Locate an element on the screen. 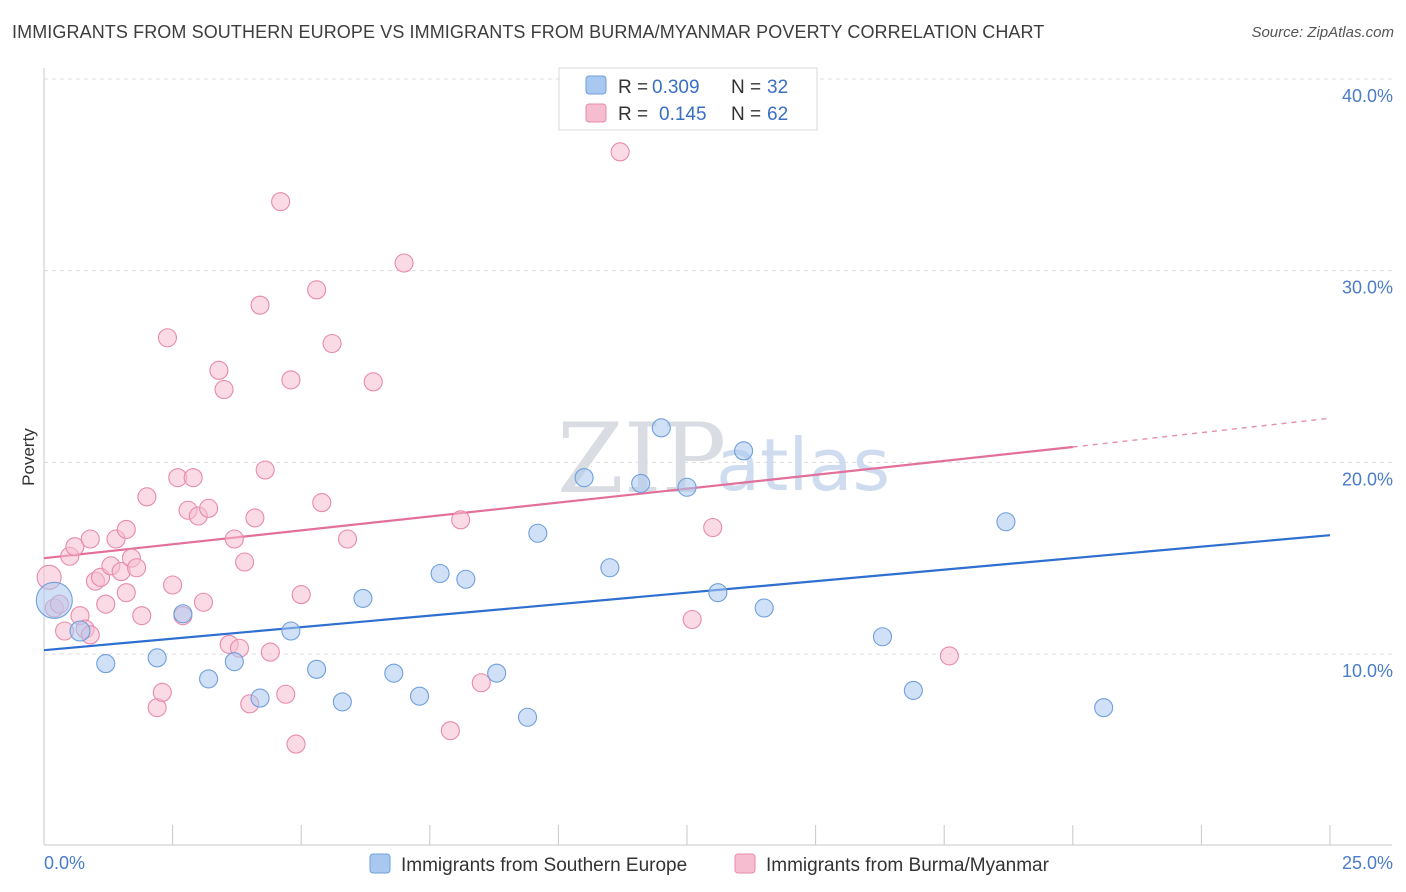  legend-swatch-pink is located at coordinates (596, 113).